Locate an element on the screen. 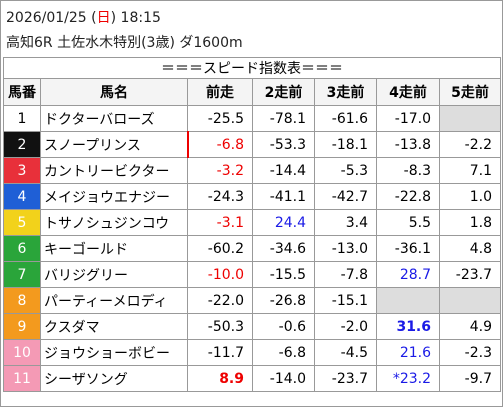  horse-row: 1 ドクターバローズ -25.5 -78.1 -61.6 -17.0 is located at coordinates (252, 118).